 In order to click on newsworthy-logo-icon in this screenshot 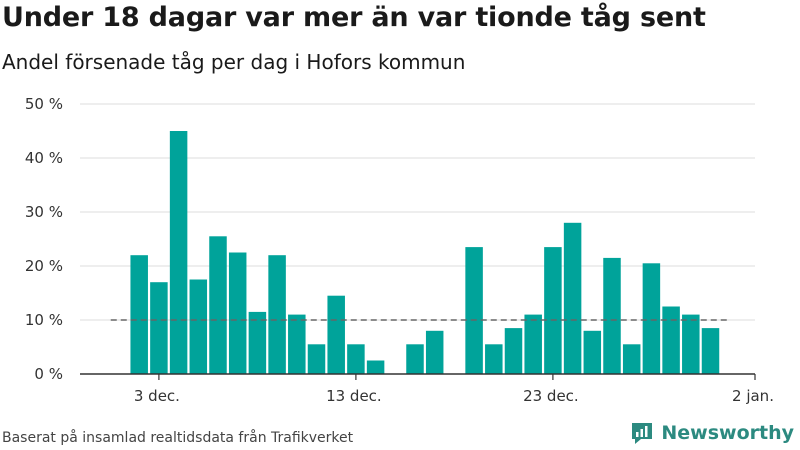, I will do `click(642, 433)`.